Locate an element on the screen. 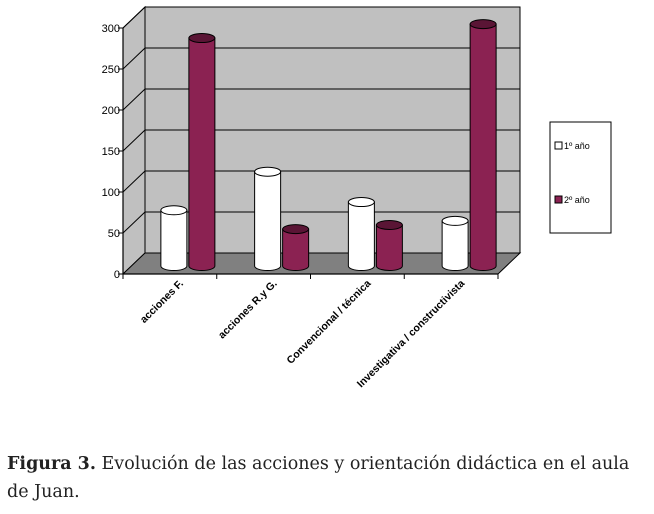  legend-box is located at coordinates (580, 177).